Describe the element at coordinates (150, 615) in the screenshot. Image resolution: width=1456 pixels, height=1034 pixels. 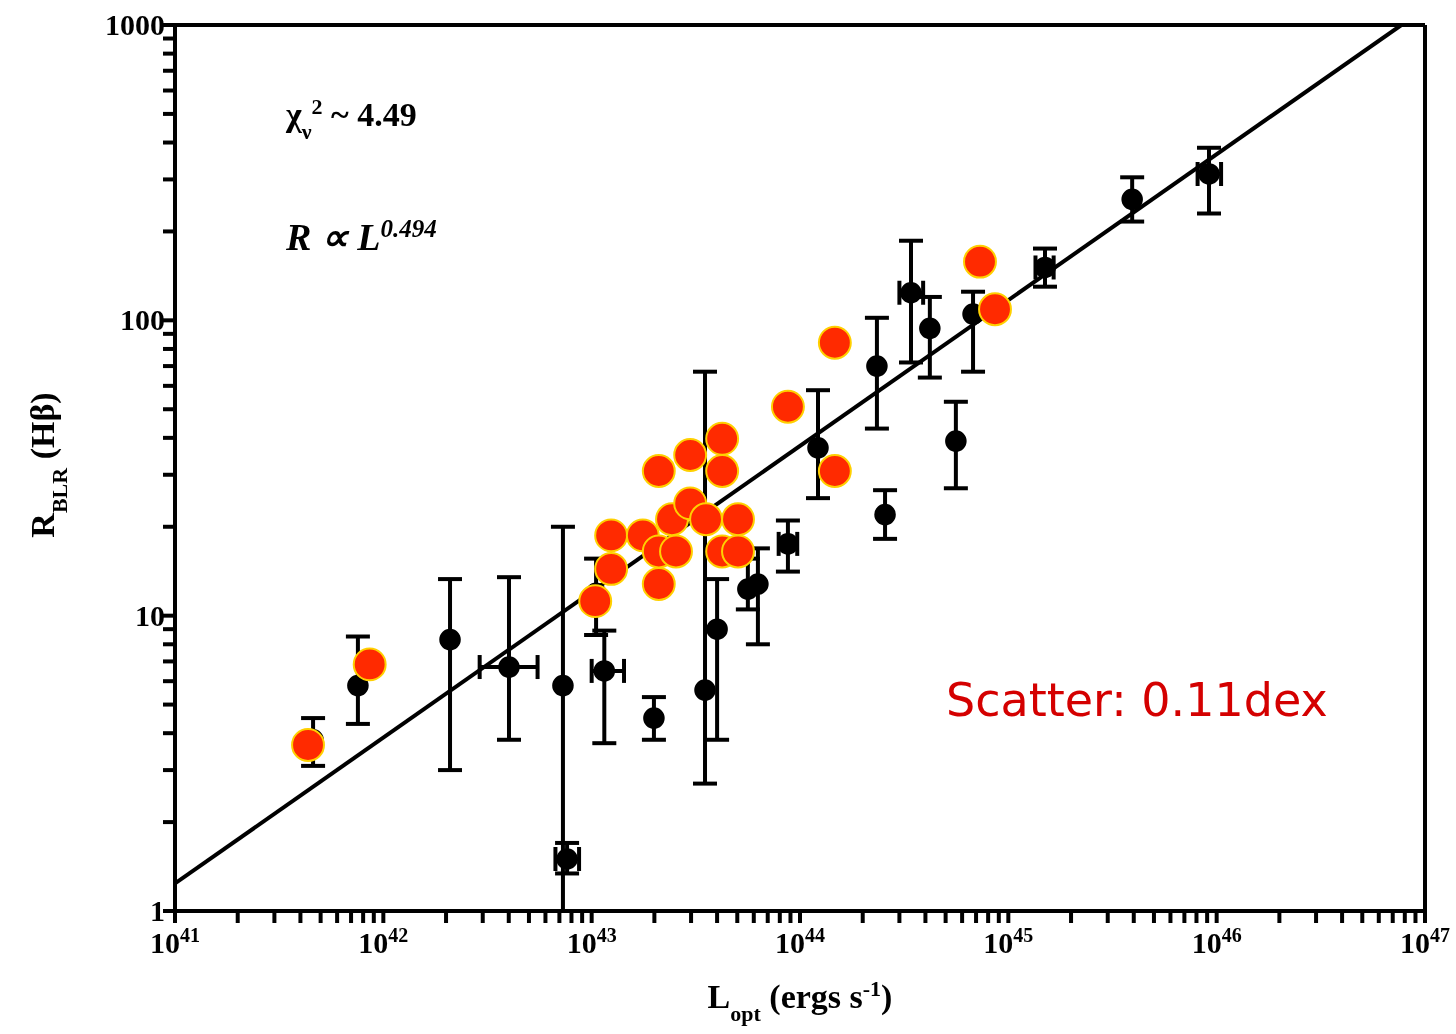
I see `y-tick-label: 10` at that location.